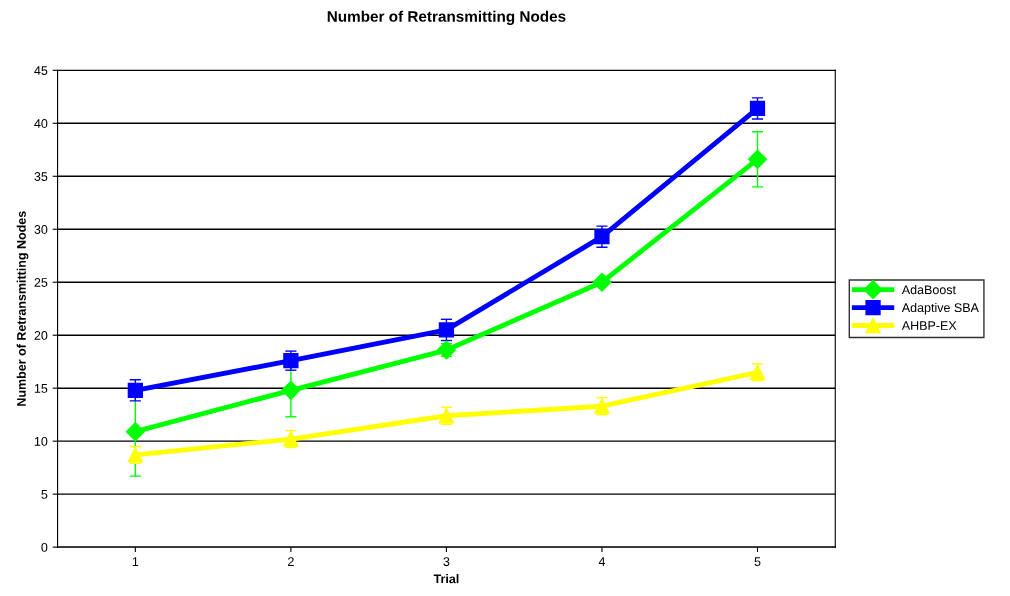 This screenshot has height=596, width=1010. Describe the element at coordinates (41, 123) in the screenshot. I see `y-tick-label: 40` at that location.